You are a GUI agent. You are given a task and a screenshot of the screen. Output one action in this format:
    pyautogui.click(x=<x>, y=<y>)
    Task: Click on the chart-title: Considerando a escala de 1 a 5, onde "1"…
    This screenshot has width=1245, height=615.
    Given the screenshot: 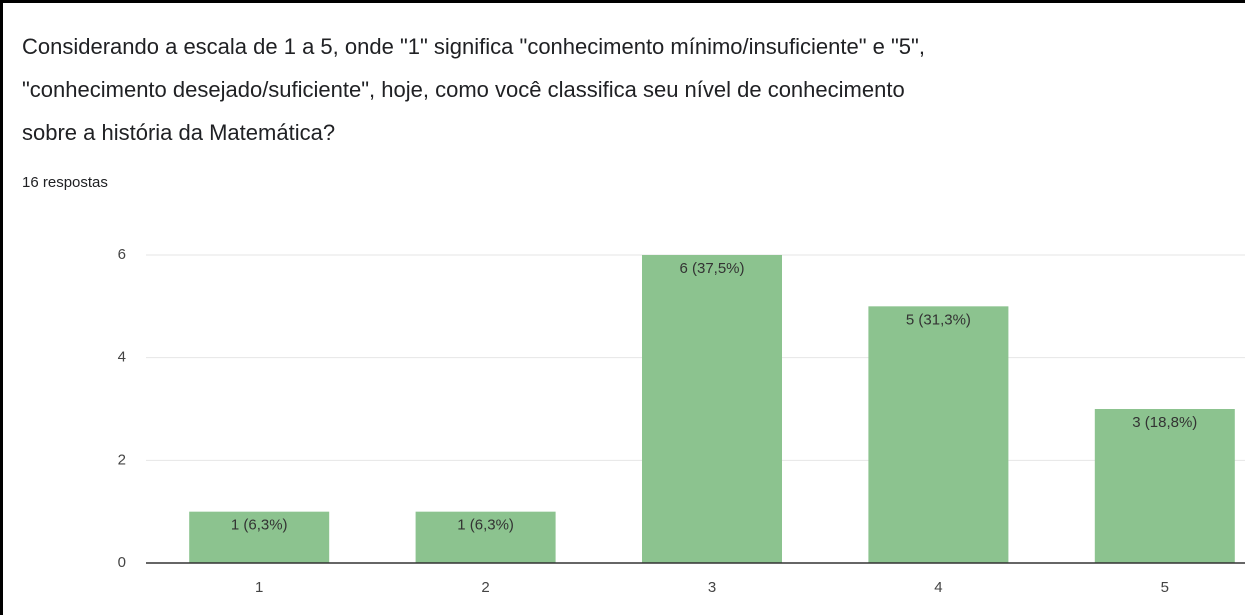 What is the action you would take?
    pyautogui.click(x=473, y=46)
    